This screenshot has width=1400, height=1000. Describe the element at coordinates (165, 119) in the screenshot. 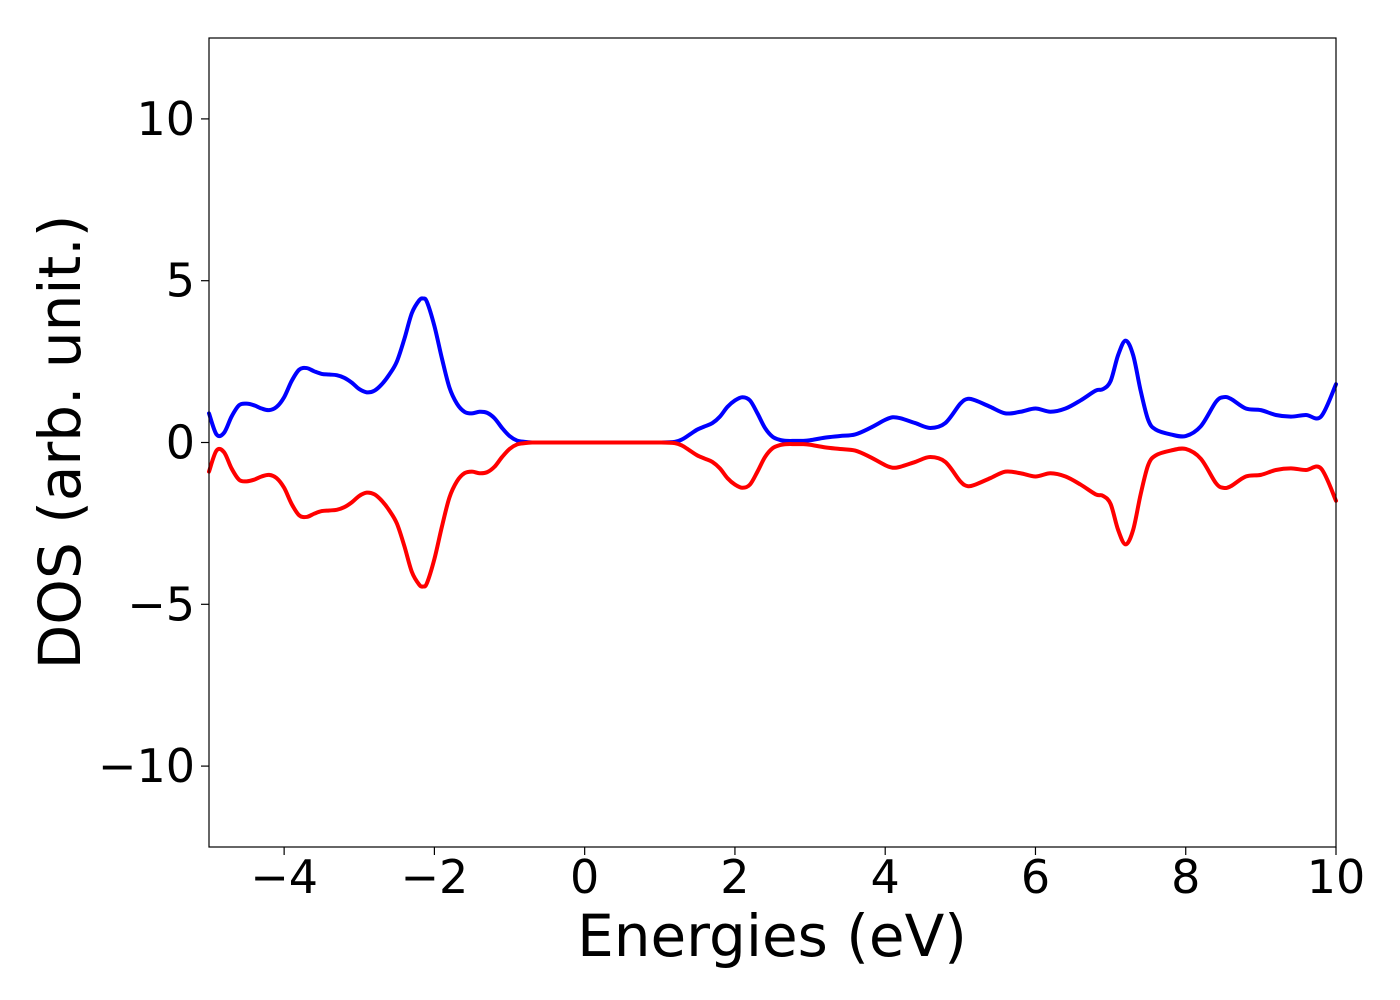

I see `y-tick-label: 10` at that location.